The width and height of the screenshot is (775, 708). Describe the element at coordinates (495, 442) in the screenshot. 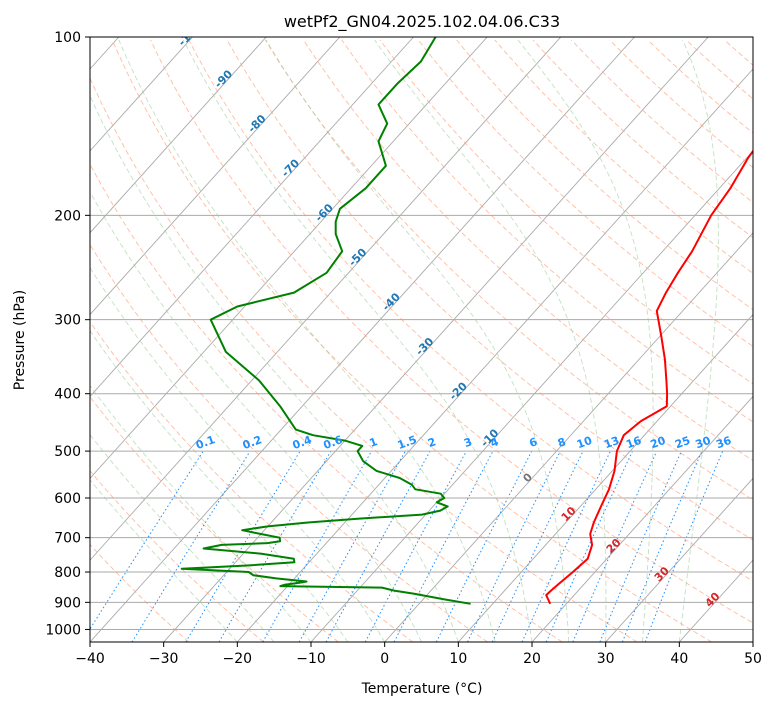

I see `mixing-ratio-label: 4` at that location.